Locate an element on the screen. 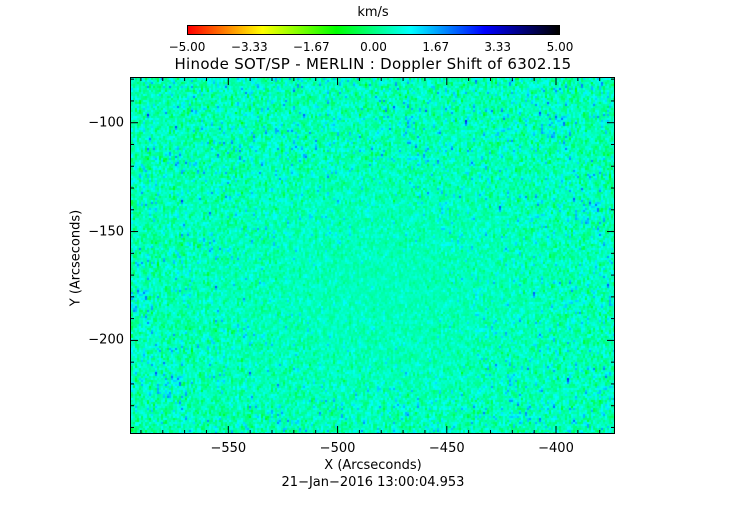 The image size is (746, 512). colorbar-tick-label: 5.00 is located at coordinates (560, 47).